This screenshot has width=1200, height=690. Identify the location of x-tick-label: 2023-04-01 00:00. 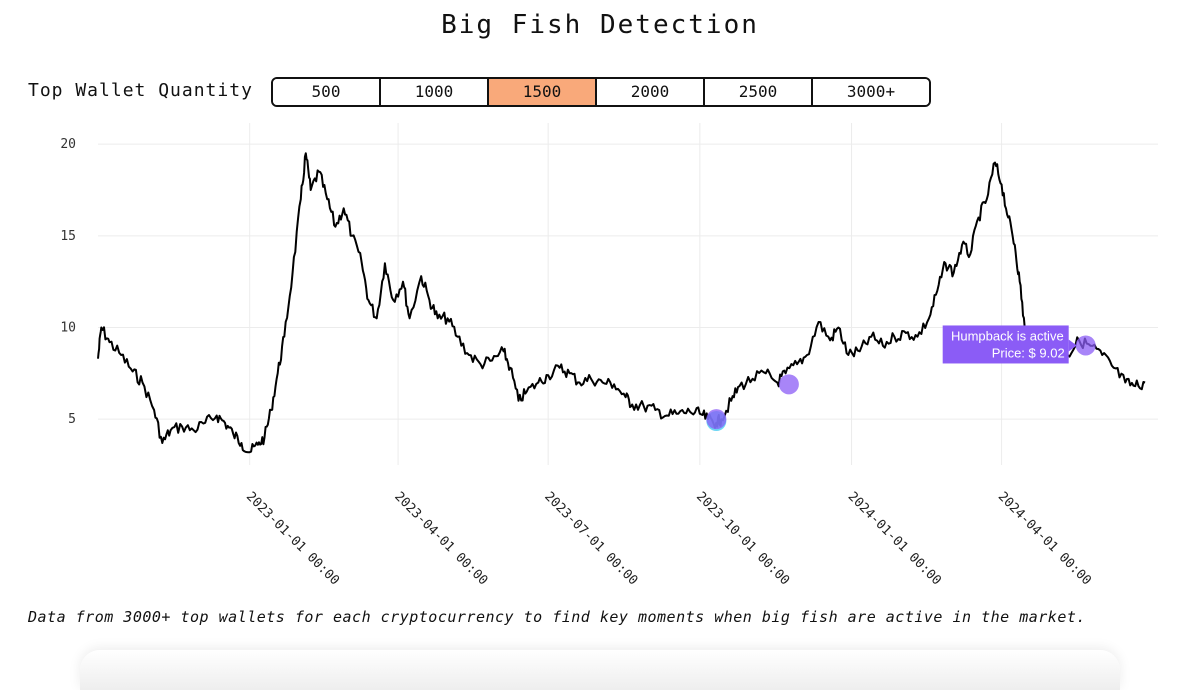
(440, 538).